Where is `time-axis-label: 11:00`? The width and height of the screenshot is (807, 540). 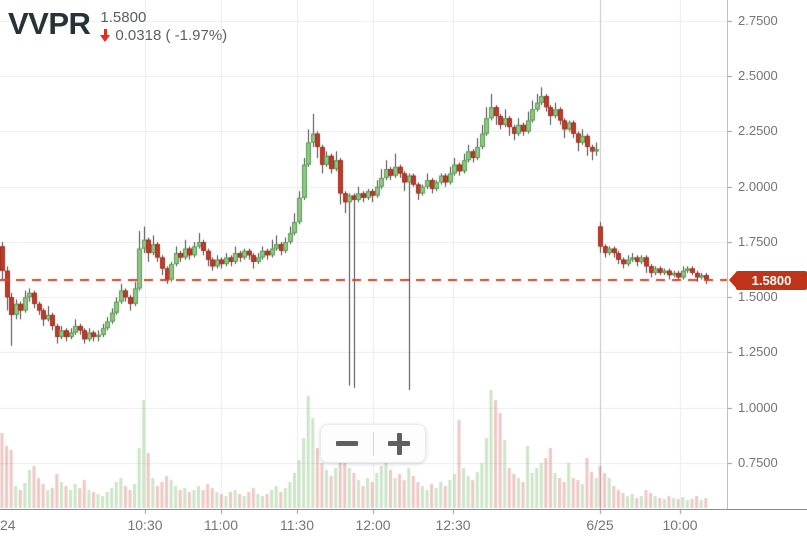 time-axis-label: 11:00 is located at coordinates (221, 525).